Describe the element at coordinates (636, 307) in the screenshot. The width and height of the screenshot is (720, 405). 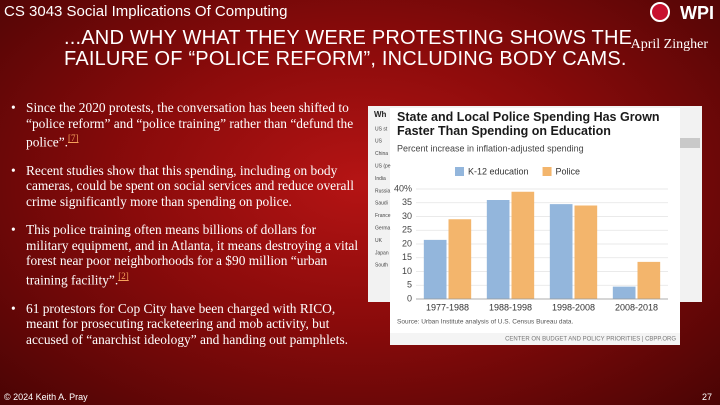
I see `x-tick-label: 2008-2018` at that location.